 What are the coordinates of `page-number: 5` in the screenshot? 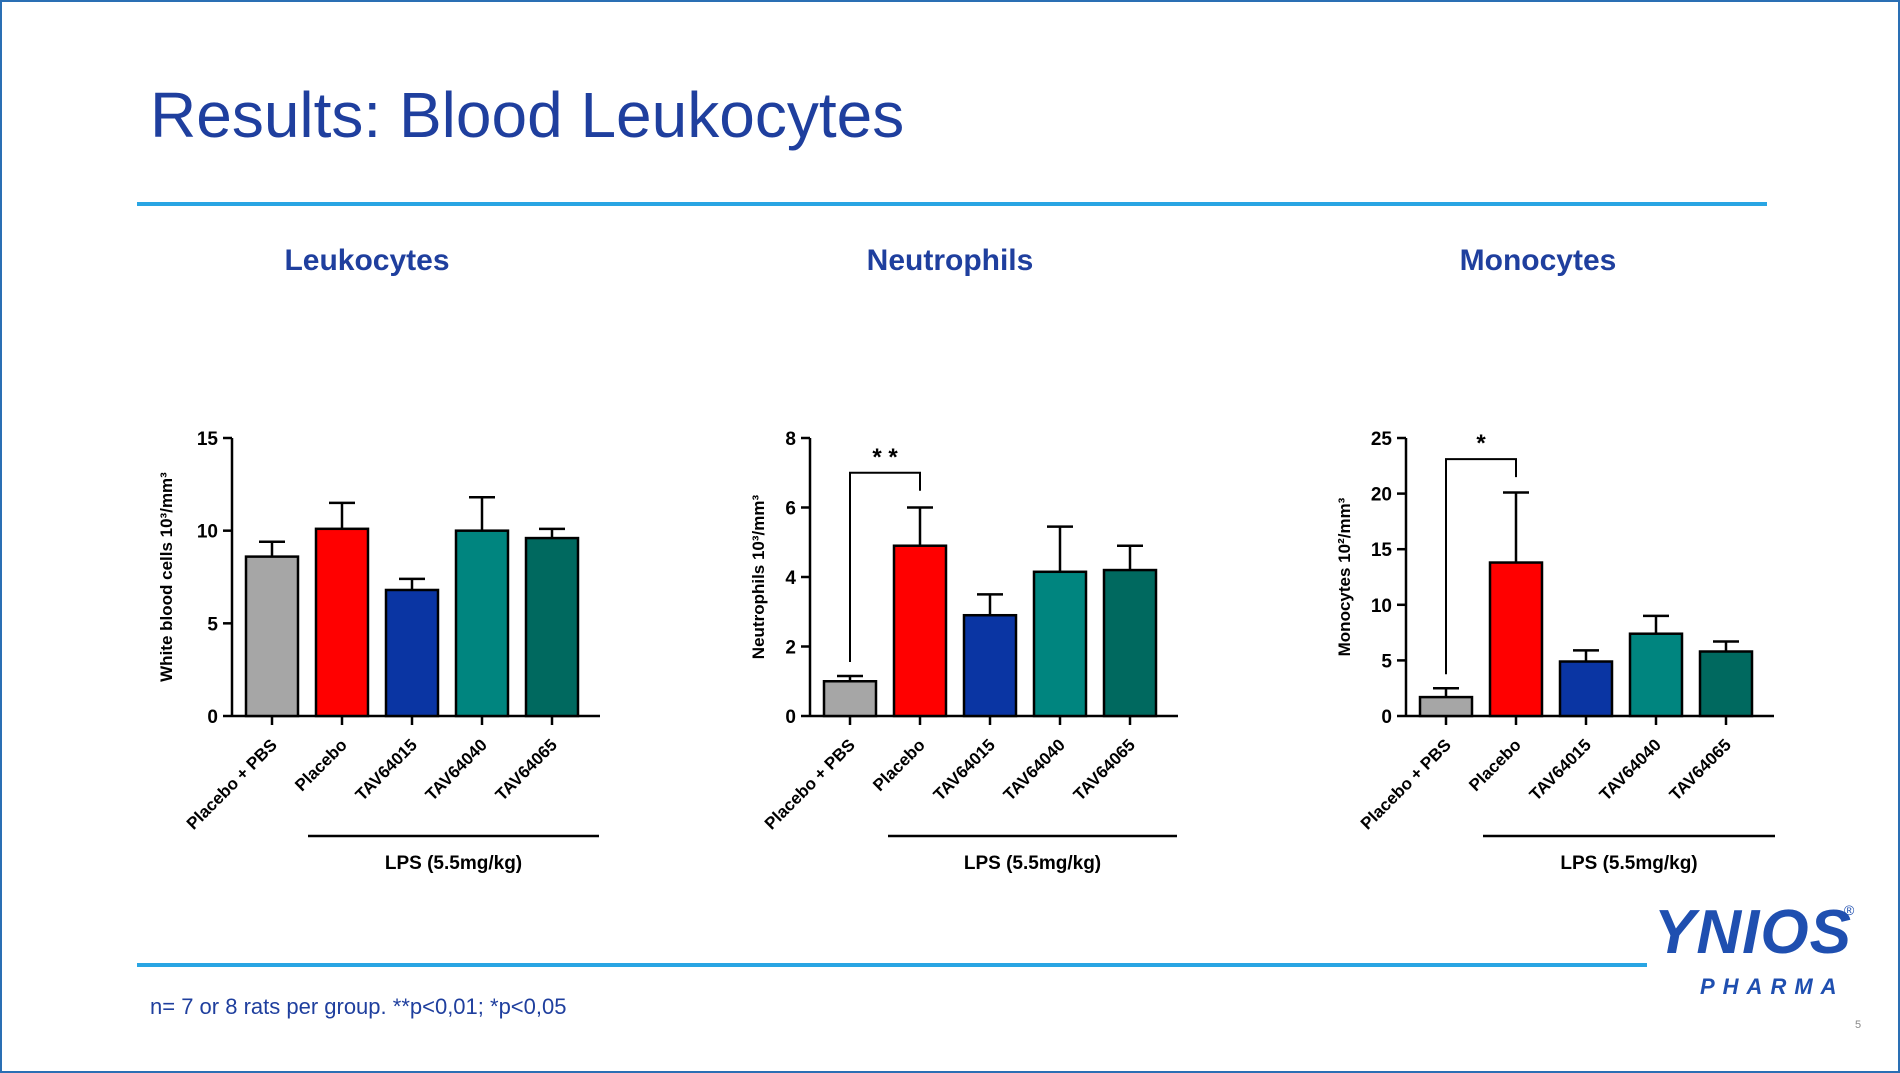 It's located at (1858, 1025).